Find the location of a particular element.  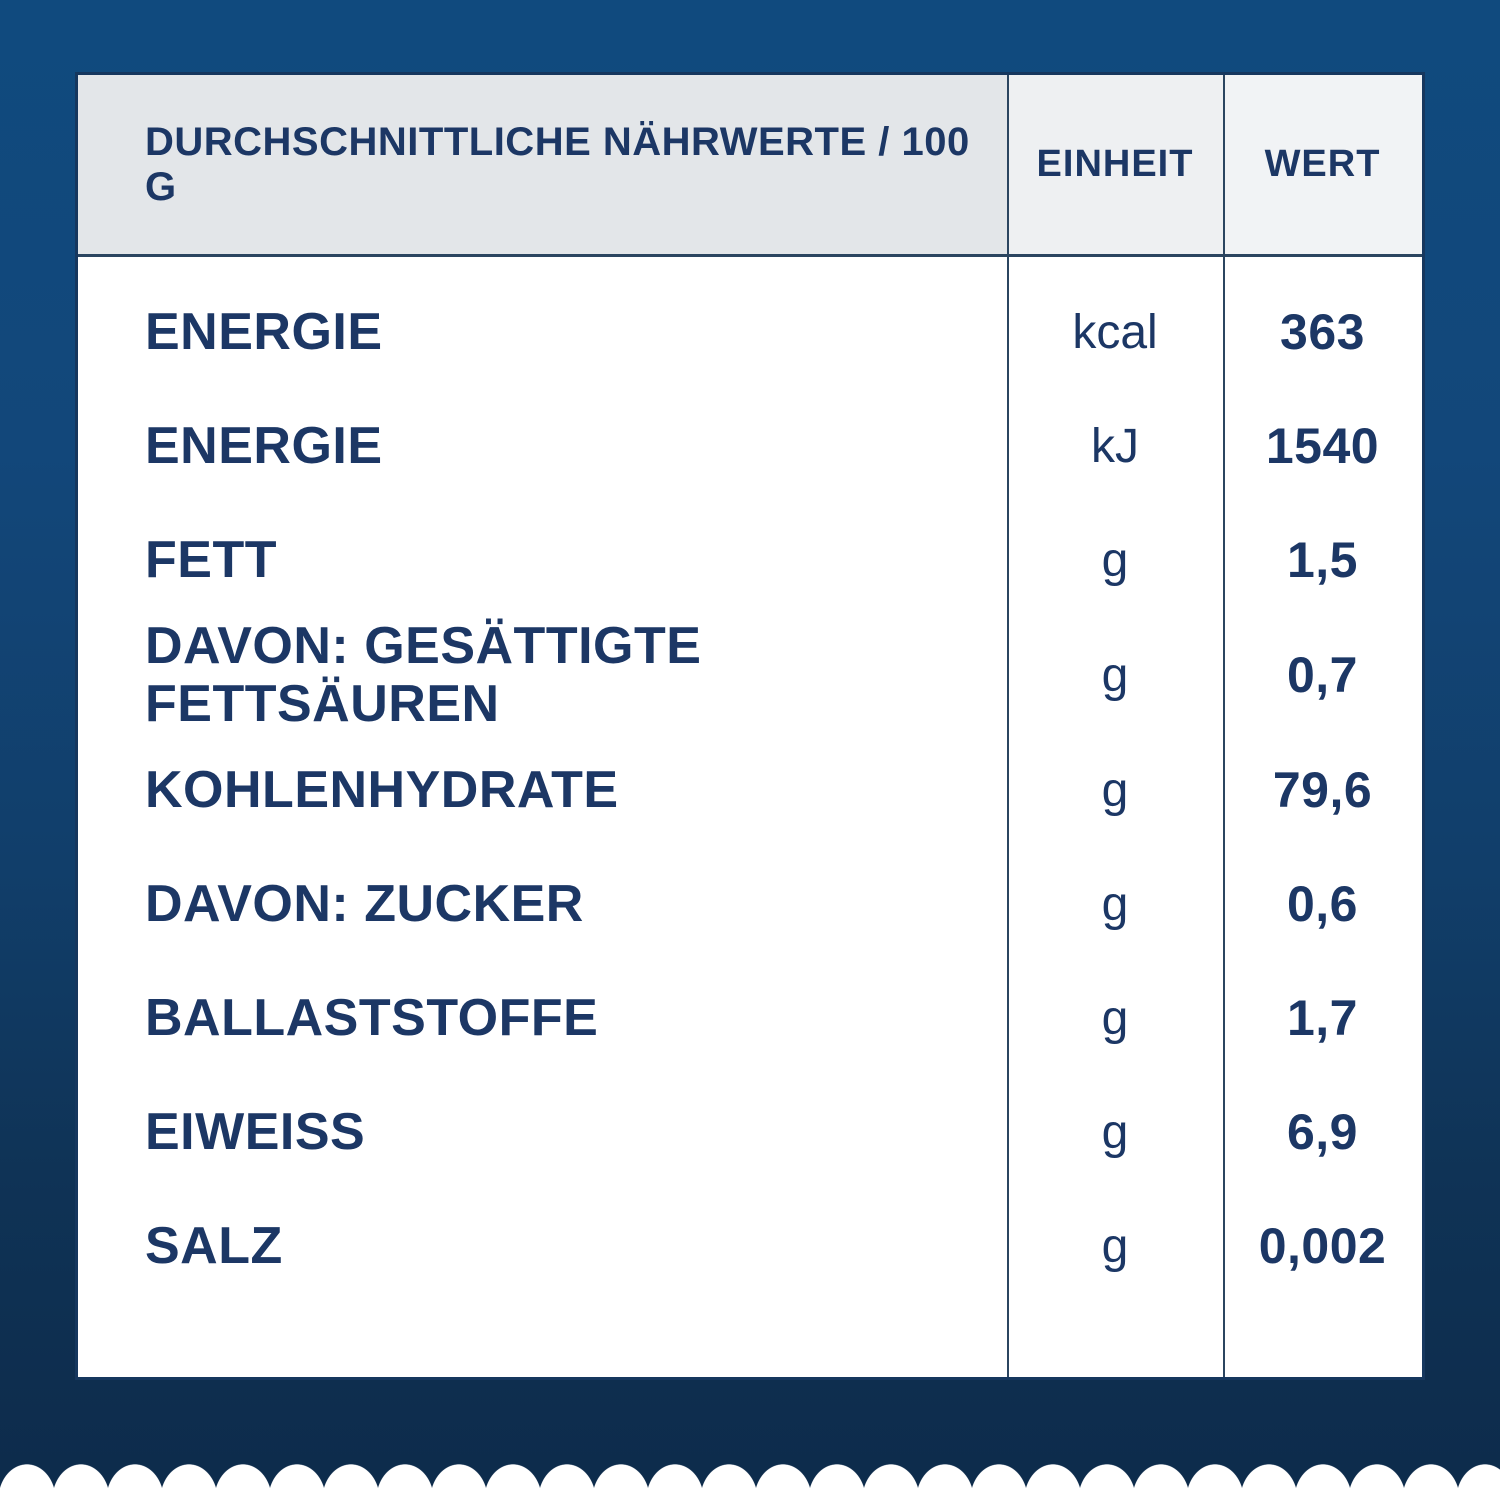

nutrient-unit: kJ is located at coordinates (1115, 446).